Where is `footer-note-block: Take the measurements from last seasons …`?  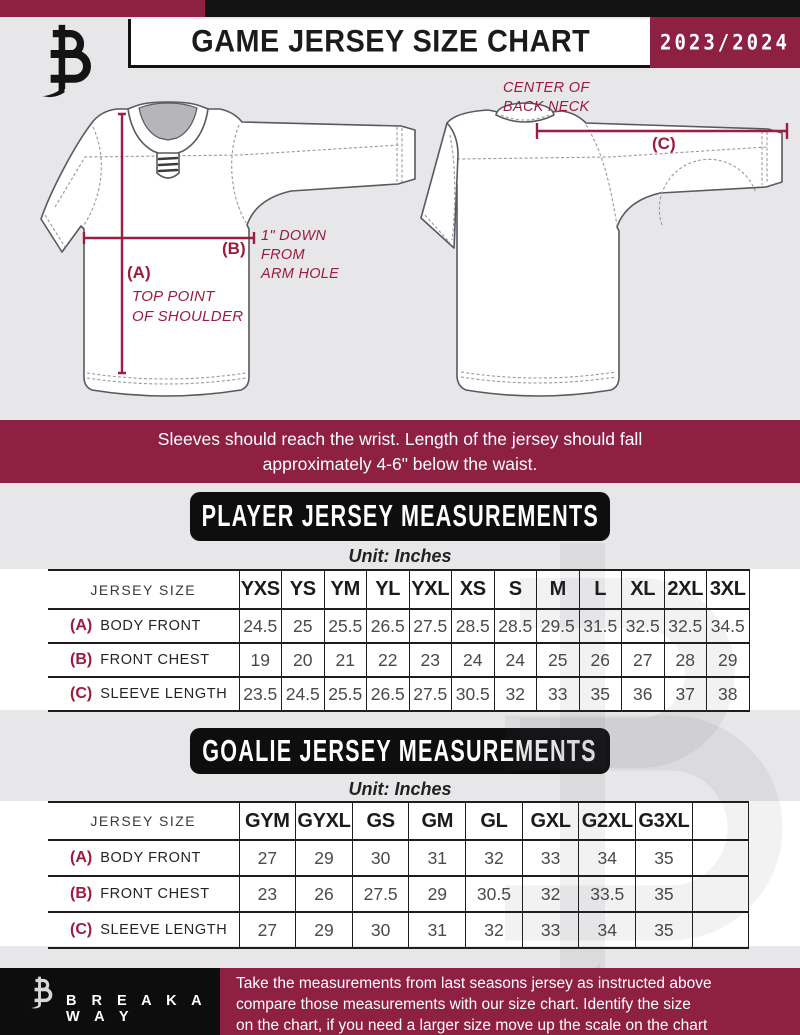 footer-note-block: Take the measurements from last seasons … is located at coordinates (510, 1001).